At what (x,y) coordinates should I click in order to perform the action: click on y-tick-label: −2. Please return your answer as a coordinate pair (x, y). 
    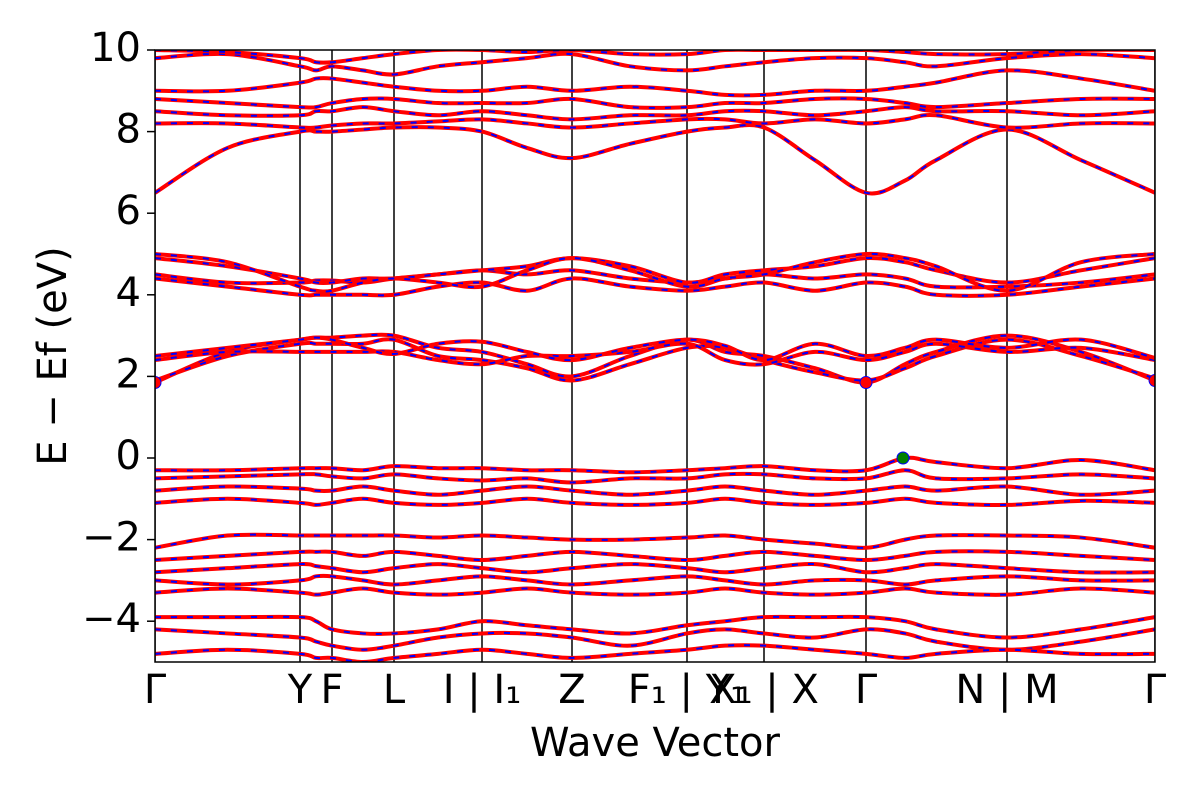
    Looking at the image, I should click on (111, 538).